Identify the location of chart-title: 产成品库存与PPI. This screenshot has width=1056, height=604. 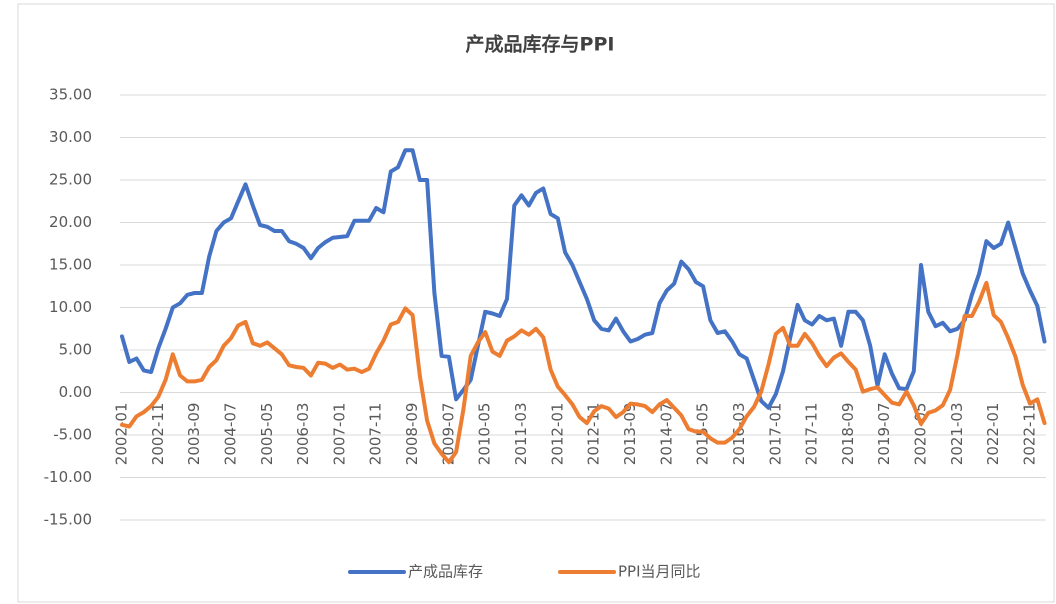
(540, 44).